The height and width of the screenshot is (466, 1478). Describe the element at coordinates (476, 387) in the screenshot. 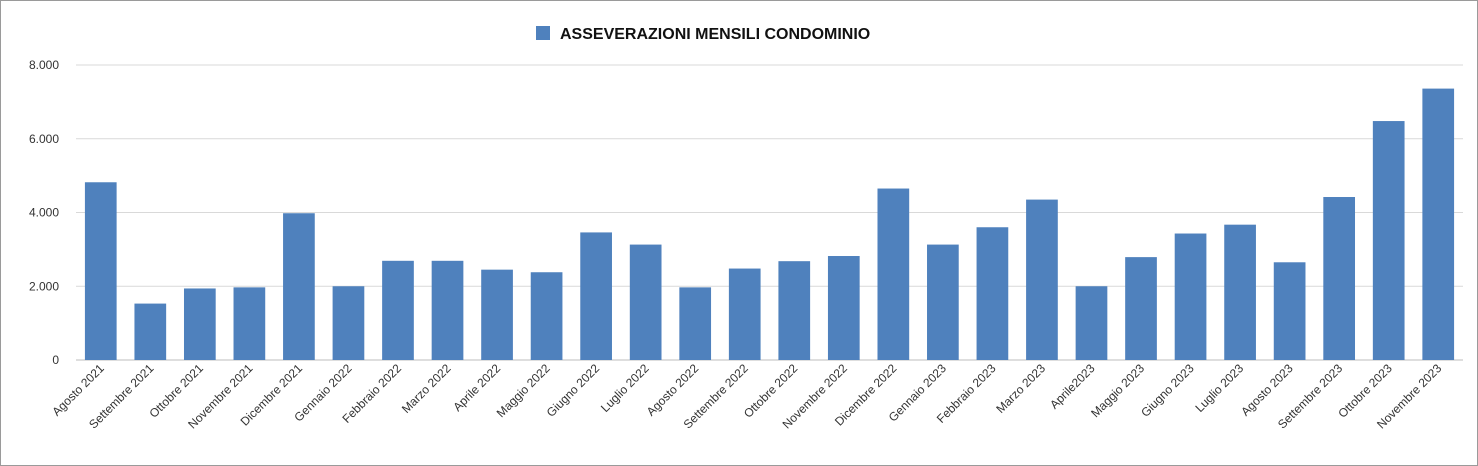

I see `x-tick-label: Aprile 2022` at that location.